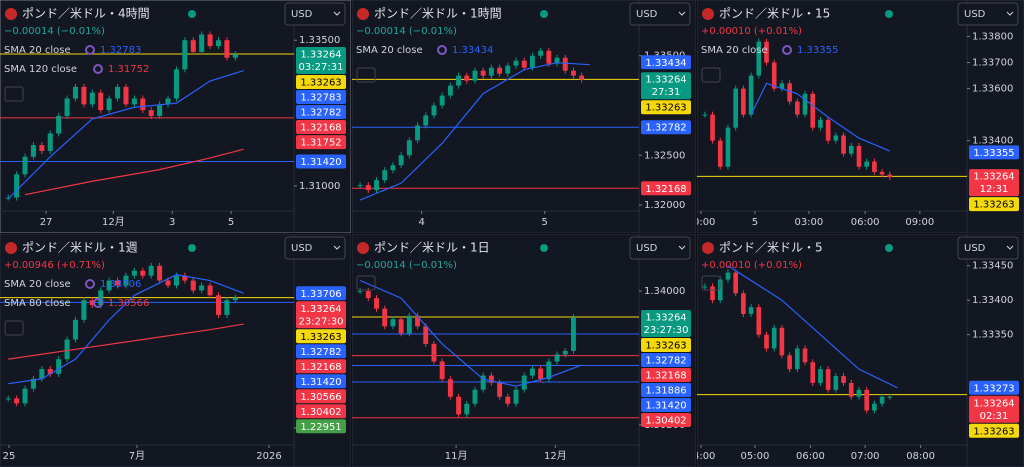 The width and height of the screenshot is (1024, 467). What do you see at coordinates (751, 31) in the screenshot?
I see `price-change: +0.00010 (+0.01%)` at bounding box center [751, 31].